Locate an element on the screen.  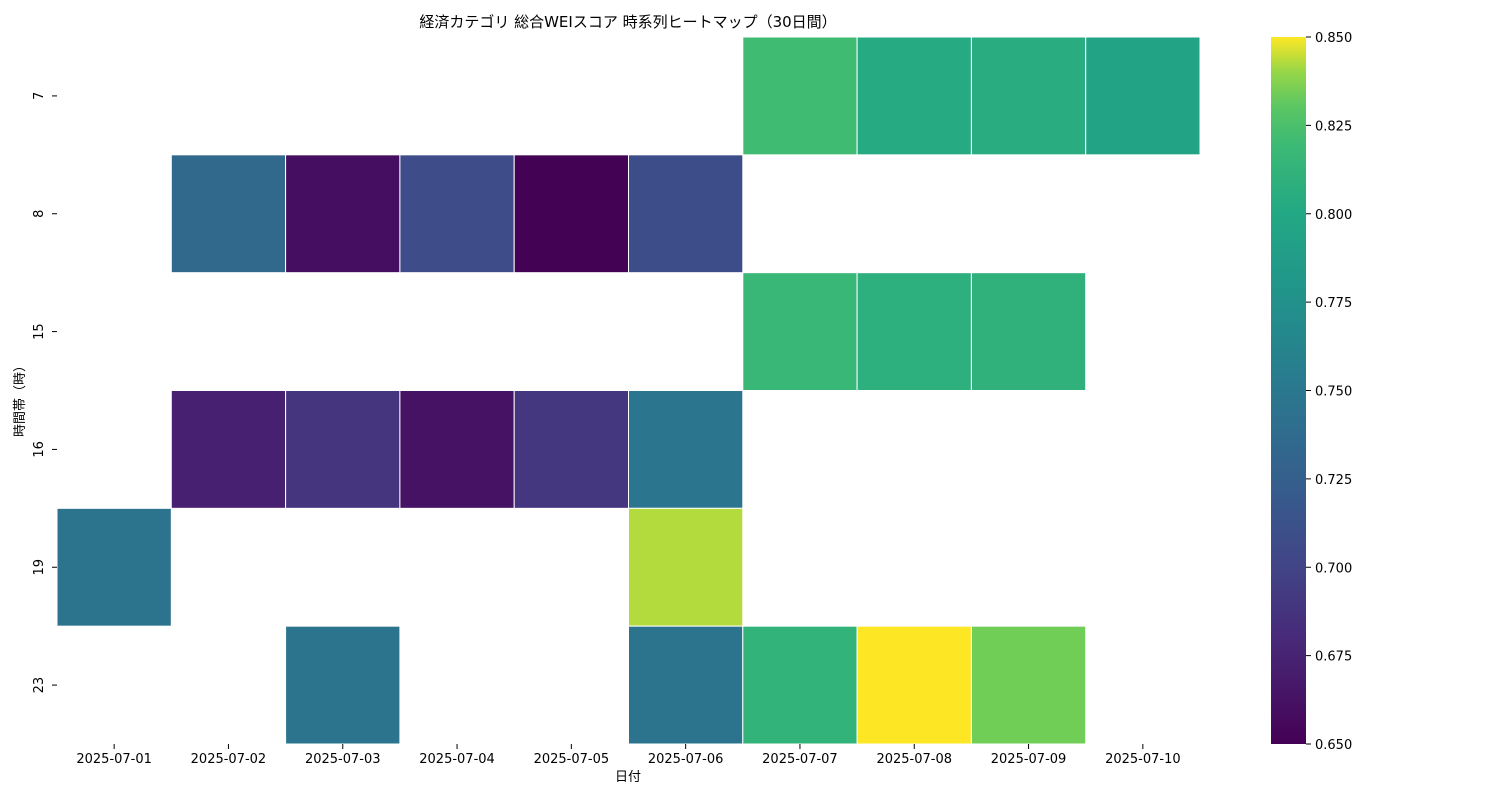
y-tick-label: 15 is located at coordinates (39, 331).